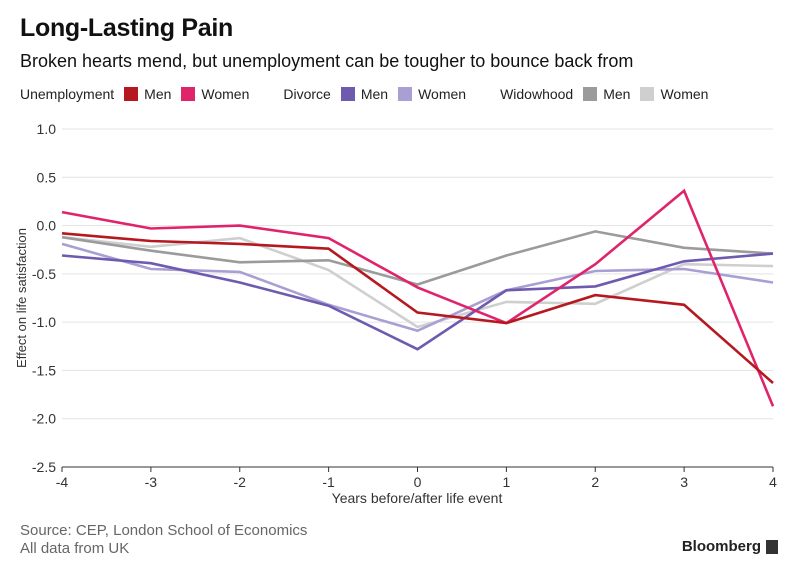 The height and width of the screenshot is (576, 800). Describe the element at coordinates (151, 482) in the screenshot. I see `x-tick-label: -3` at that location.